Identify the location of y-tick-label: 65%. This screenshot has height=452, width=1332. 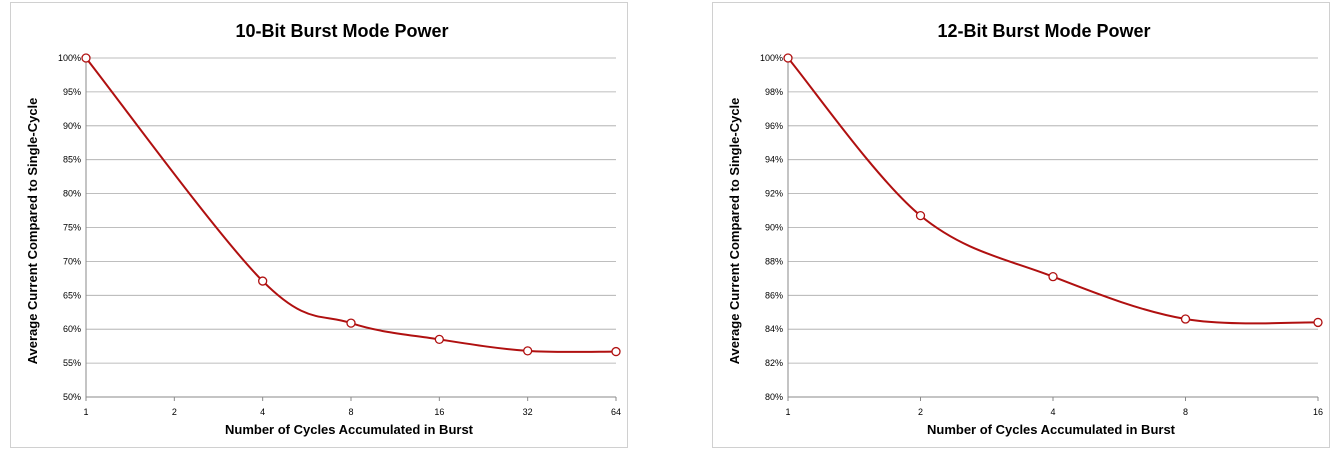
(72, 295).